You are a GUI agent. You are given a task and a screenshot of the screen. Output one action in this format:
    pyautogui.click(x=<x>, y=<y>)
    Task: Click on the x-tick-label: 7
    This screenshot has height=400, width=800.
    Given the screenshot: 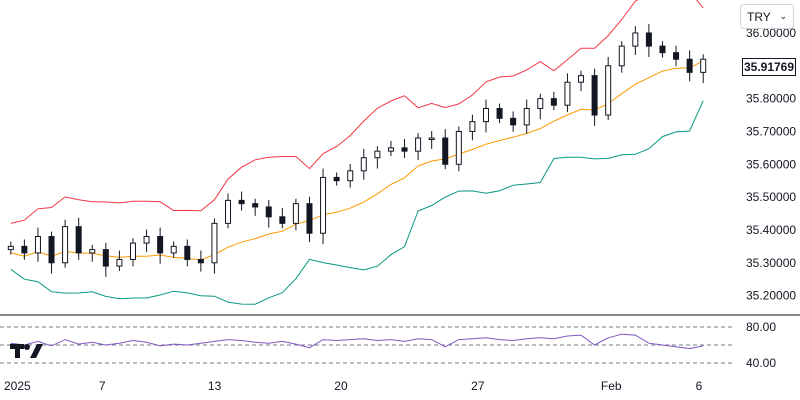 What is the action you would take?
    pyautogui.click(x=102, y=386)
    